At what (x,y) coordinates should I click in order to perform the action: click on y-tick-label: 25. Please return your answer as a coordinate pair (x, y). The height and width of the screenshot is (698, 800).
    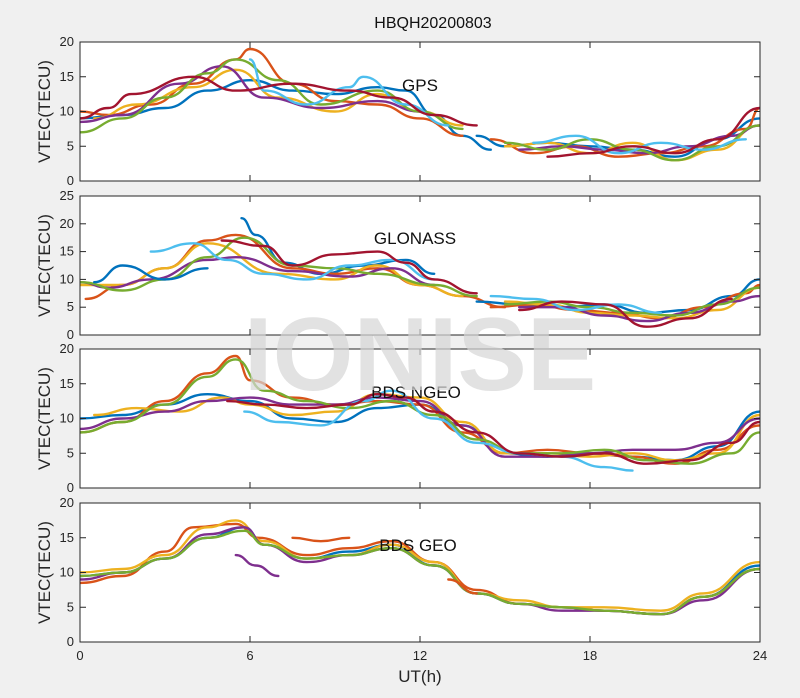
    Looking at the image, I should click on (67, 195).